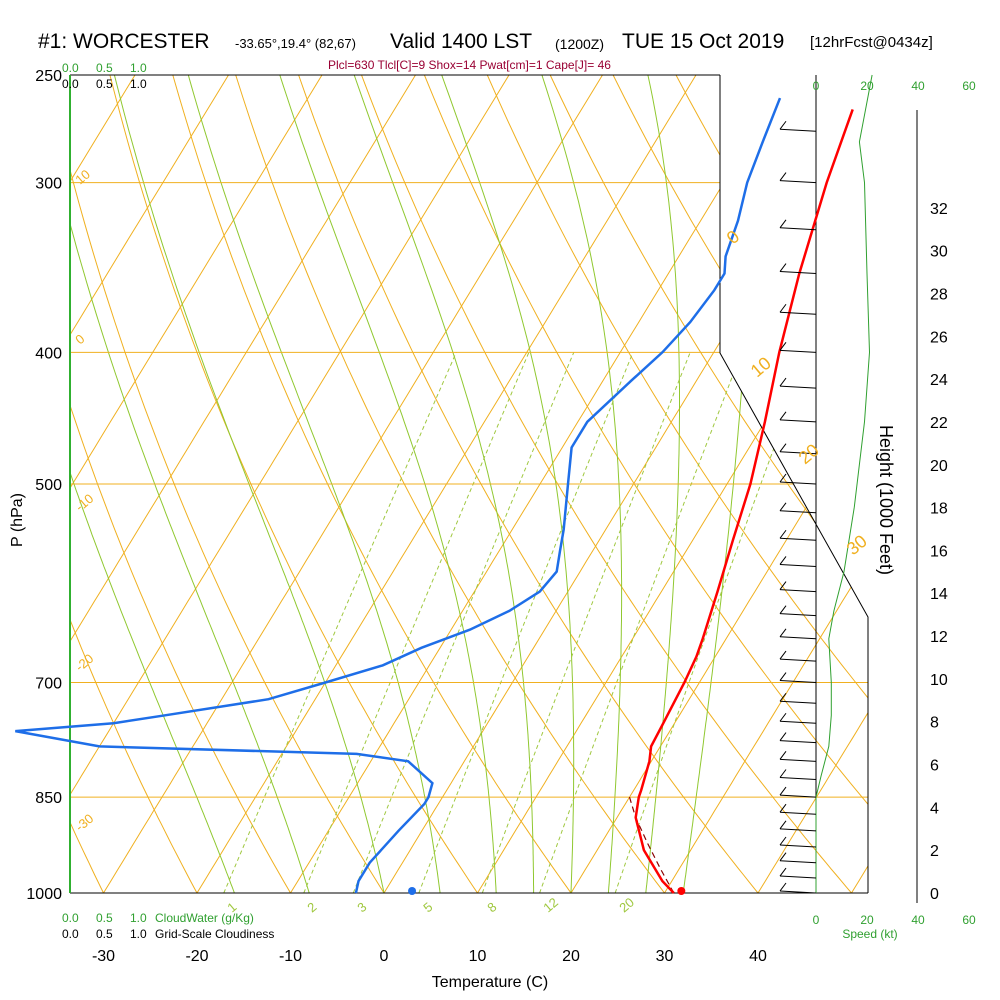  Describe the element at coordinates (204, 918) in the screenshot. I see `cloudwater-label: CloudWater (g/Kg)` at that location.